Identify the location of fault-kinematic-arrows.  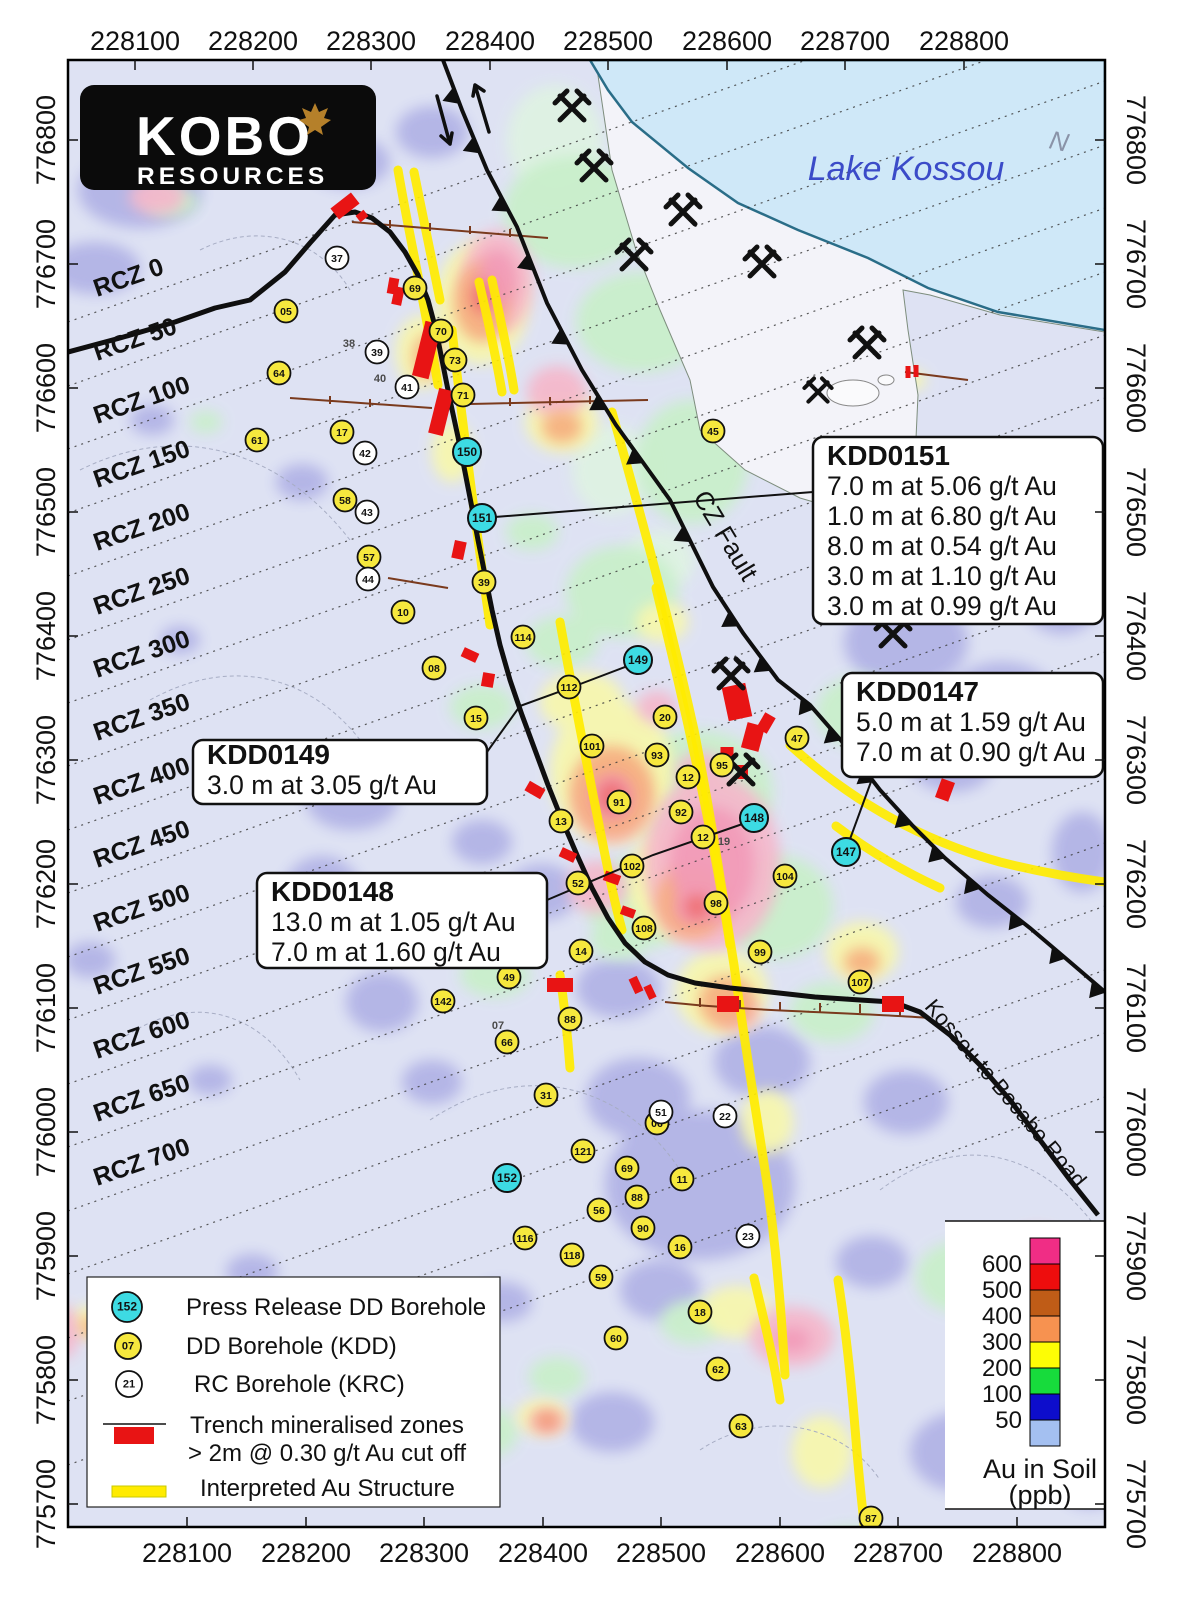
(463, 114).